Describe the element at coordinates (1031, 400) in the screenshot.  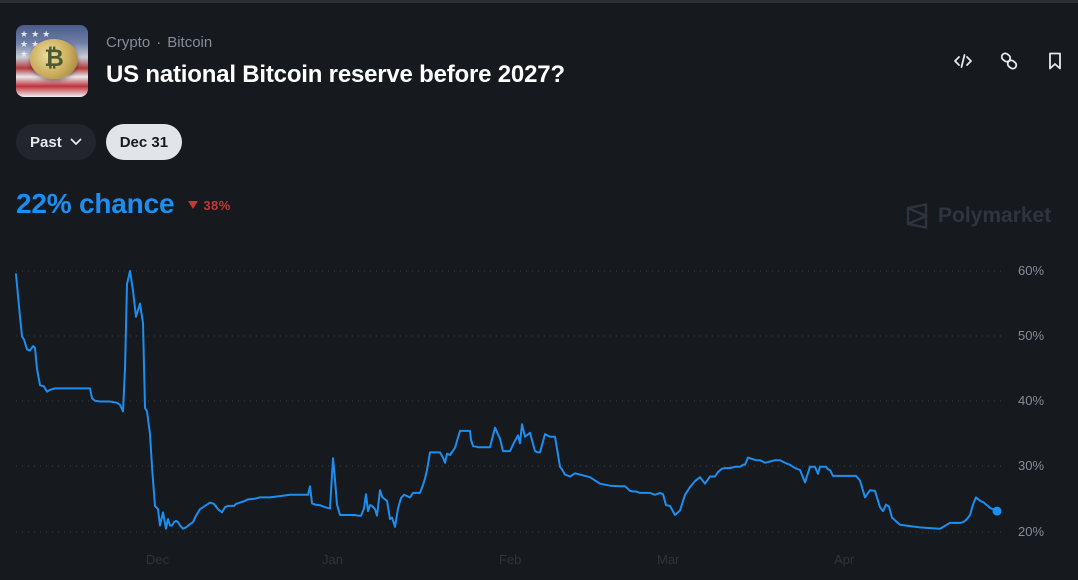
I see `y-axis-label: 40%` at that location.